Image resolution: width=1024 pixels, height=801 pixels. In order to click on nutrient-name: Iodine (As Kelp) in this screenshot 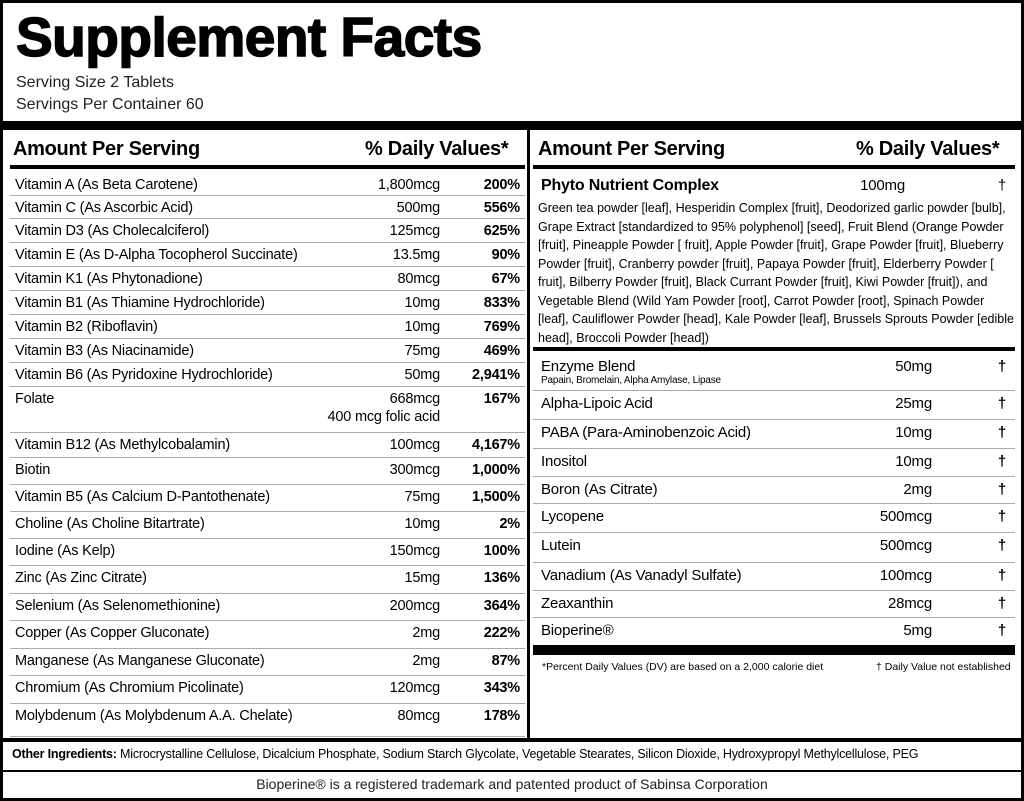, I will do `click(65, 551)`.